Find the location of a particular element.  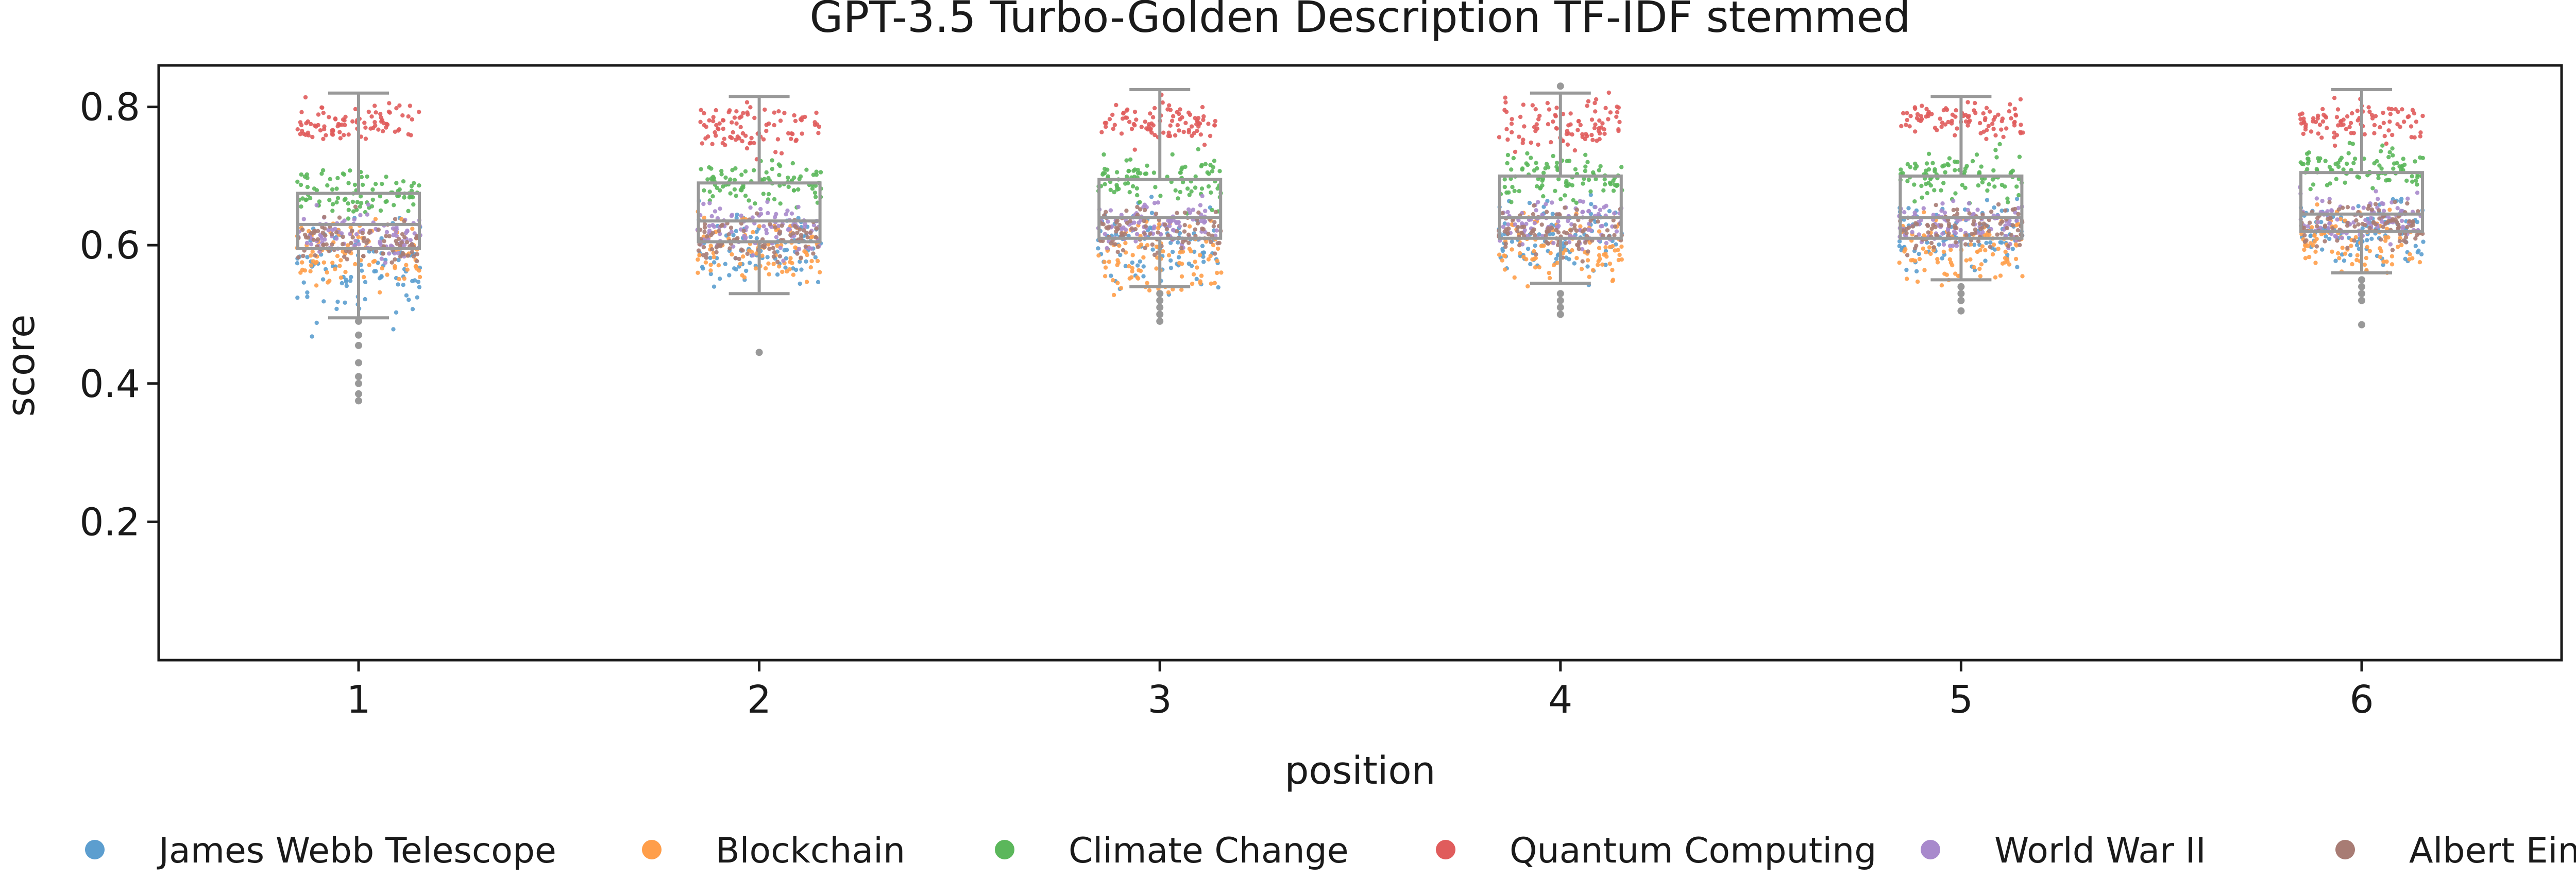

legend-marker is located at coordinates (1930, 850).